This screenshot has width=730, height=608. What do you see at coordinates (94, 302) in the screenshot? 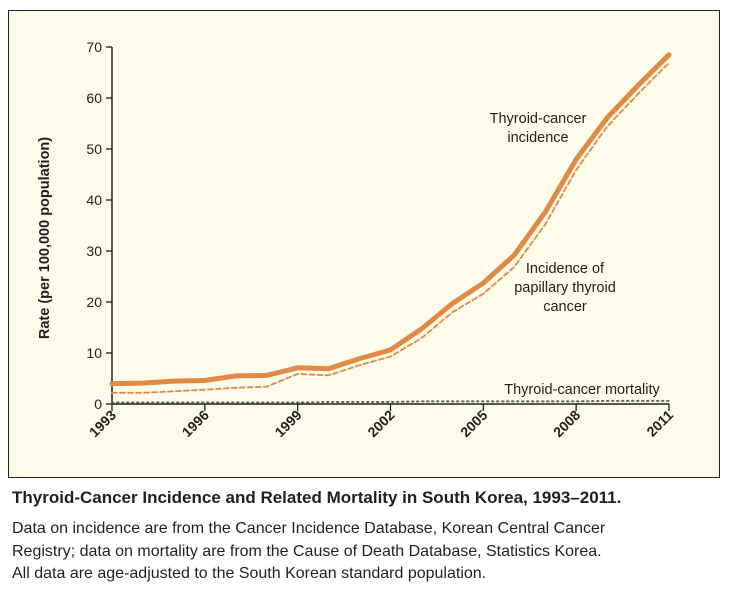
I see `y-tick-label: 20` at bounding box center [94, 302].